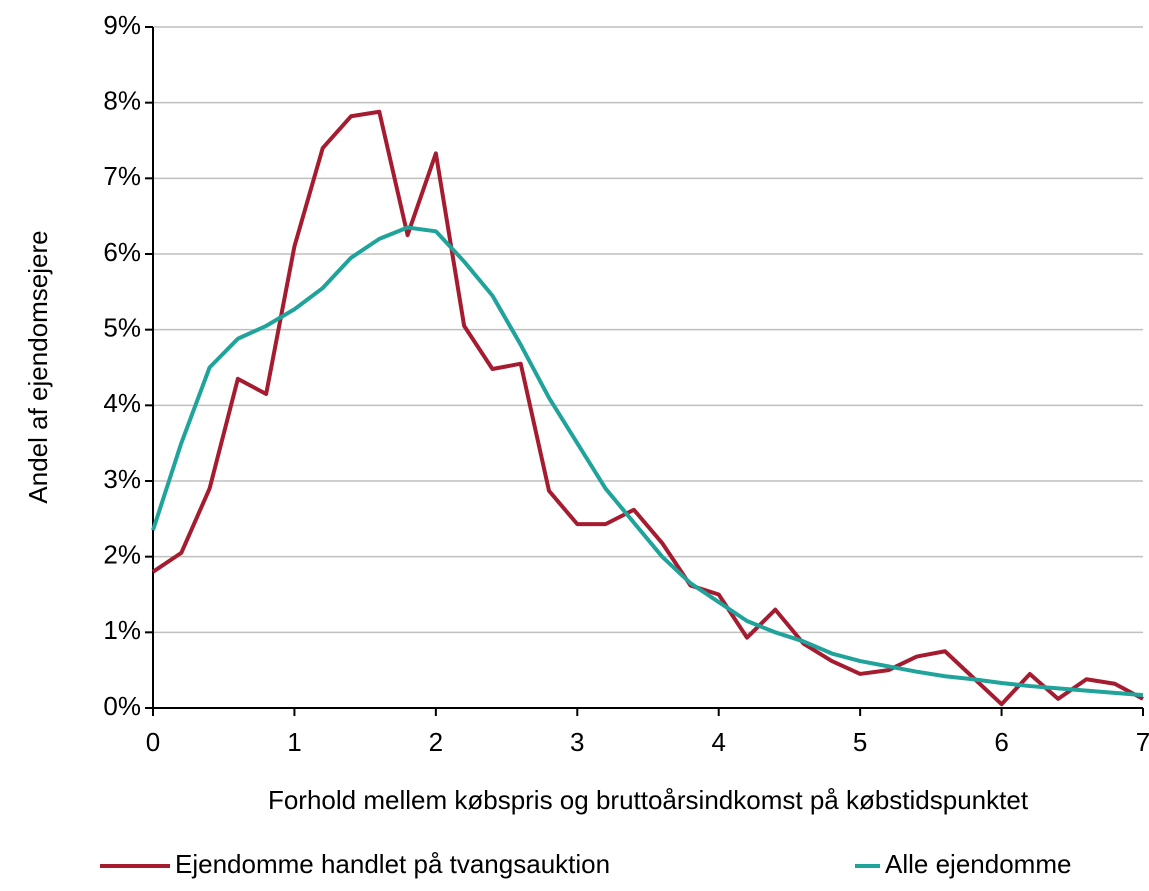  I want to click on legend-label: Alle ejendomme, so click(978, 864).